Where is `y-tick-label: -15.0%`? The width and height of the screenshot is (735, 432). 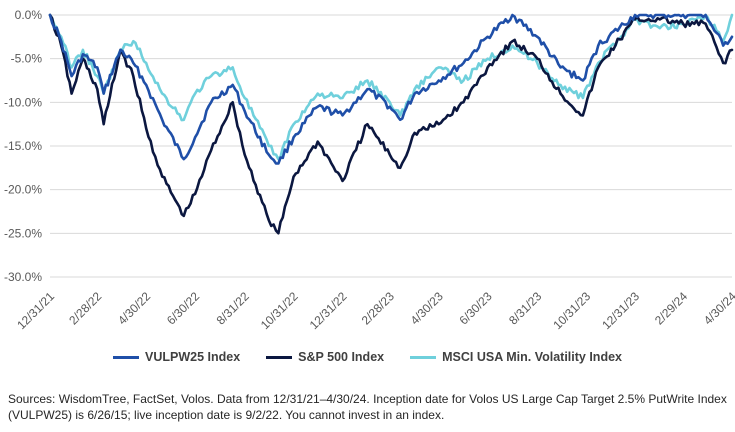 y-tick-label: -15.0% is located at coordinates (23, 146).